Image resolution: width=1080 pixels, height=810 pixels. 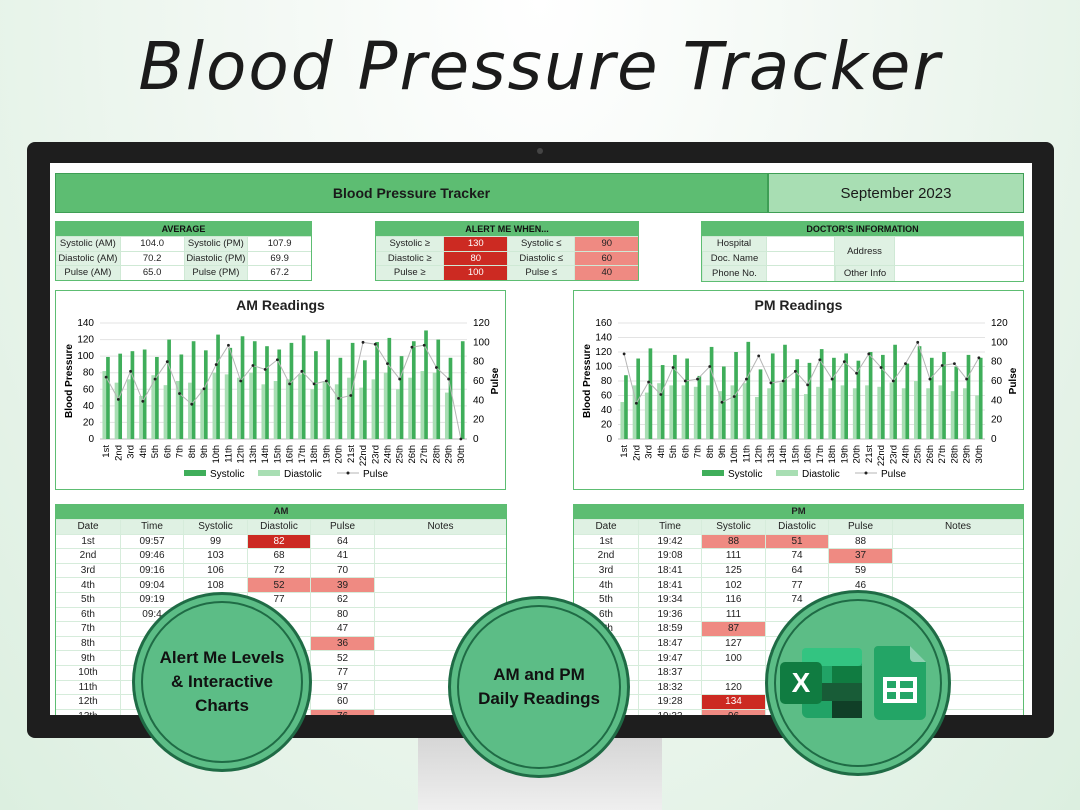 What do you see at coordinates (342, 672) in the screenshot?
I see `am_table-cell: 77` at bounding box center [342, 672].